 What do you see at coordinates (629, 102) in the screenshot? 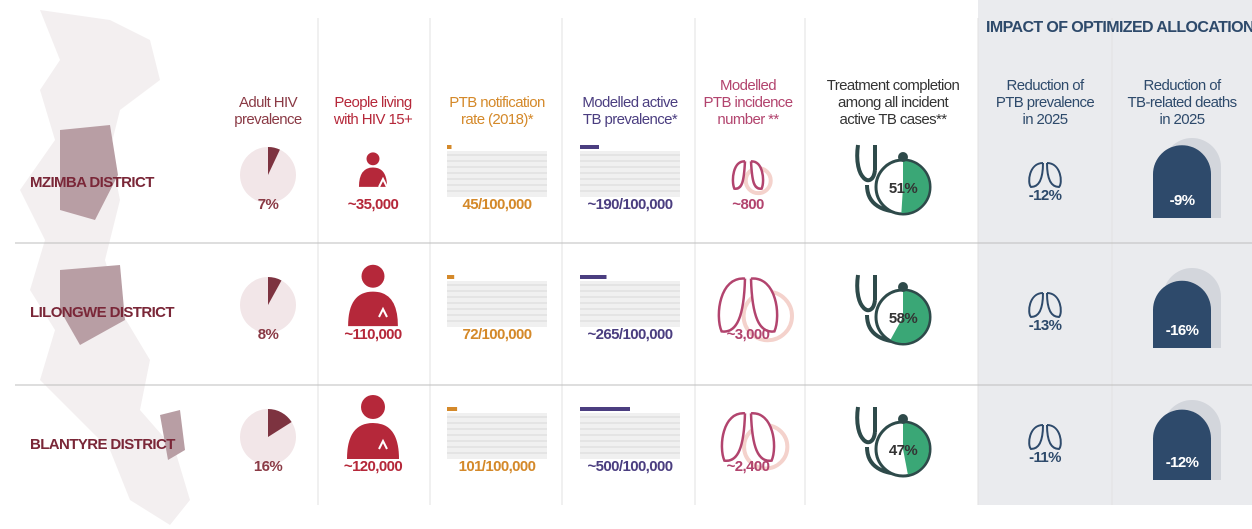
I see `column-header: Modelled active` at bounding box center [629, 102].